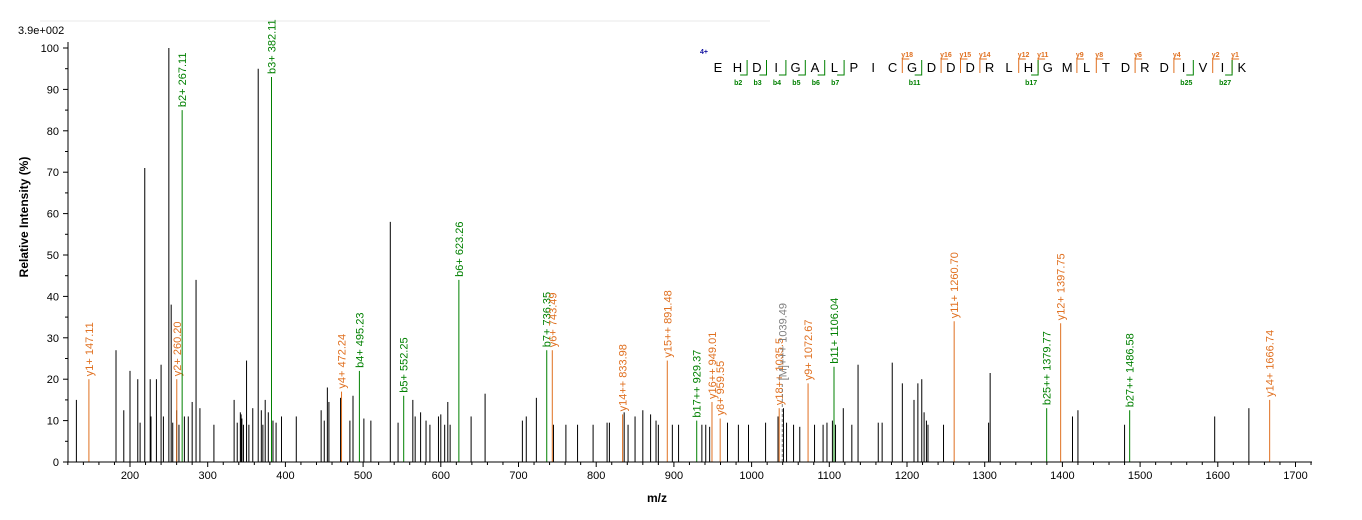 This screenshot has height=520, width=1362. I want to click on y-ion-label: y8, so click(1099, 55).